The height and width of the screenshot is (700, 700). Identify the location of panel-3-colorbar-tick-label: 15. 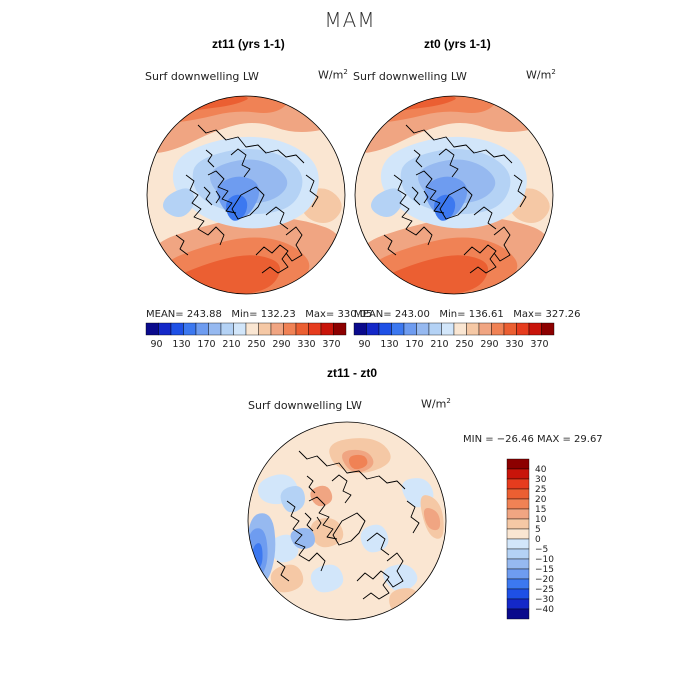
(540, 510).